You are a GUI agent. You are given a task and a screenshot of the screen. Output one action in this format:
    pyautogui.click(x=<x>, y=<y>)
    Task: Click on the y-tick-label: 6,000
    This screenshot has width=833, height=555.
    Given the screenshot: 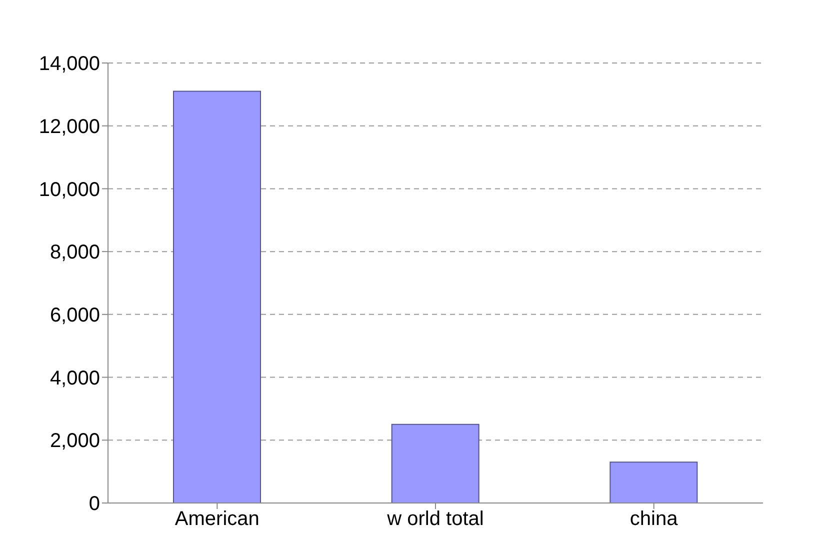 What is the action you would take?
    pyautogui.click(x=75, y=315)
    